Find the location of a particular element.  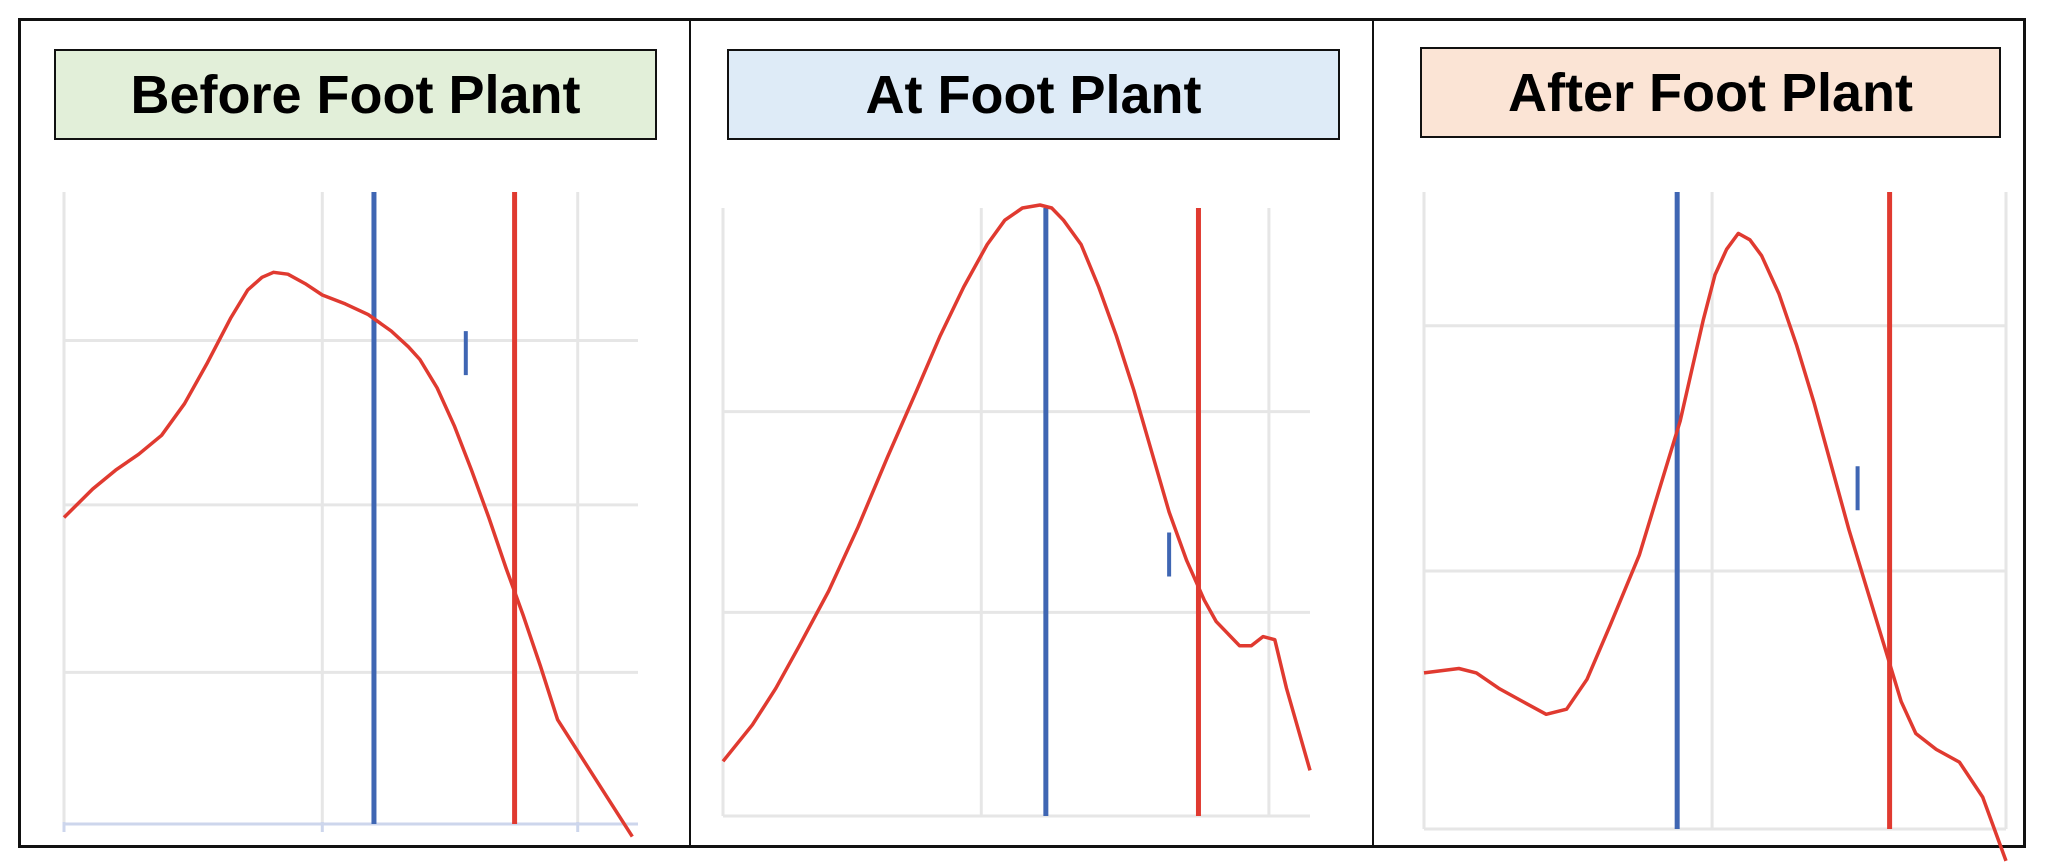

panel-title: After Foot Plant is located at coordinates (1710, 92).